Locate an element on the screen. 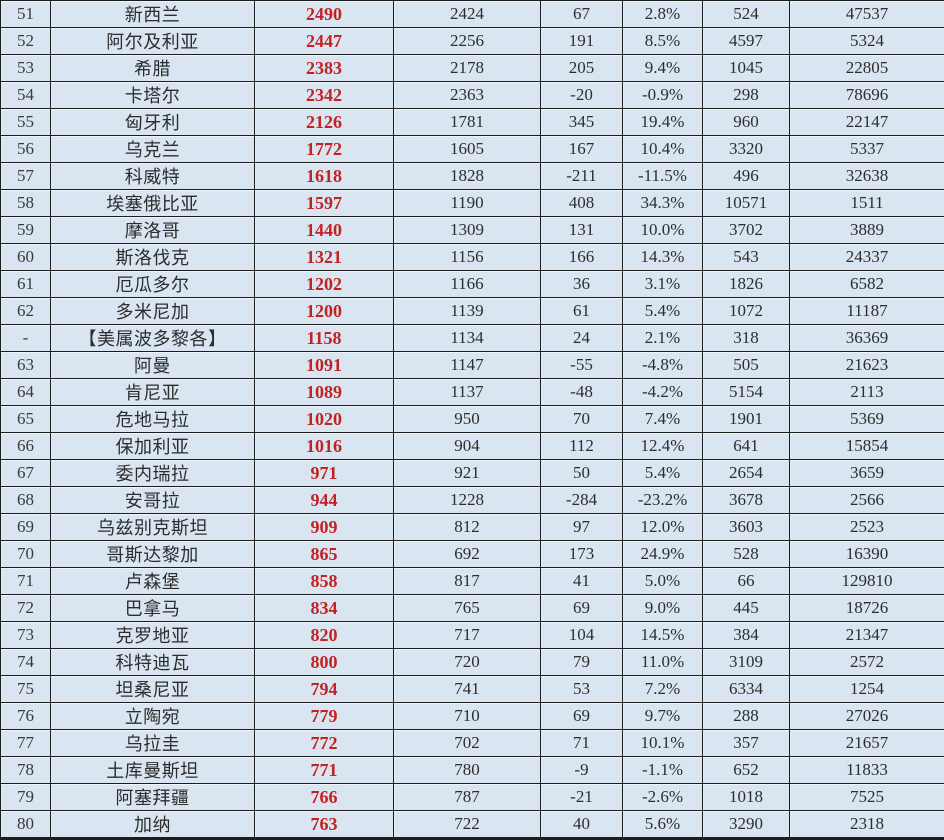 The width and height of the screenshot is (944, 840). value-b-cell: 1254 is located at coordinates (867, 689).